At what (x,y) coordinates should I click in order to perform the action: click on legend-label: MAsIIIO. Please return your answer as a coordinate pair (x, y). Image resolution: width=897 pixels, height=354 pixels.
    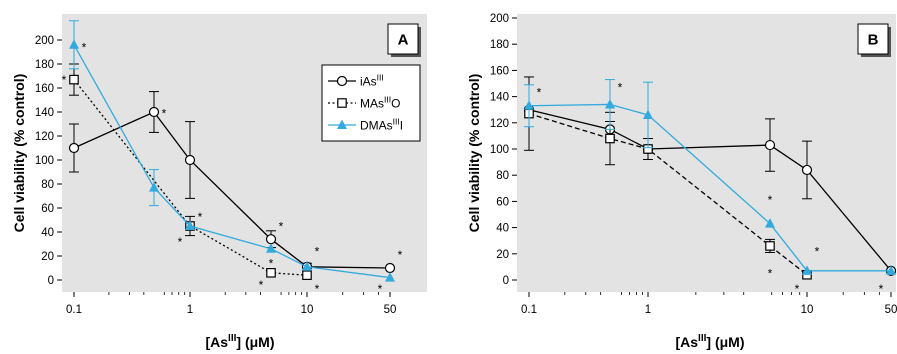
    Looking at the image, I should click on (380, 103).